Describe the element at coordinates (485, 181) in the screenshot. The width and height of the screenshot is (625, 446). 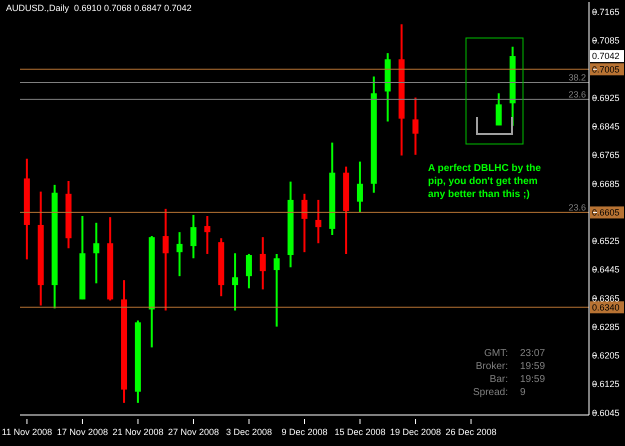
I see `annotation: A perfect DBLHC by the pip, you don't get them any better than this ;)` at that location.